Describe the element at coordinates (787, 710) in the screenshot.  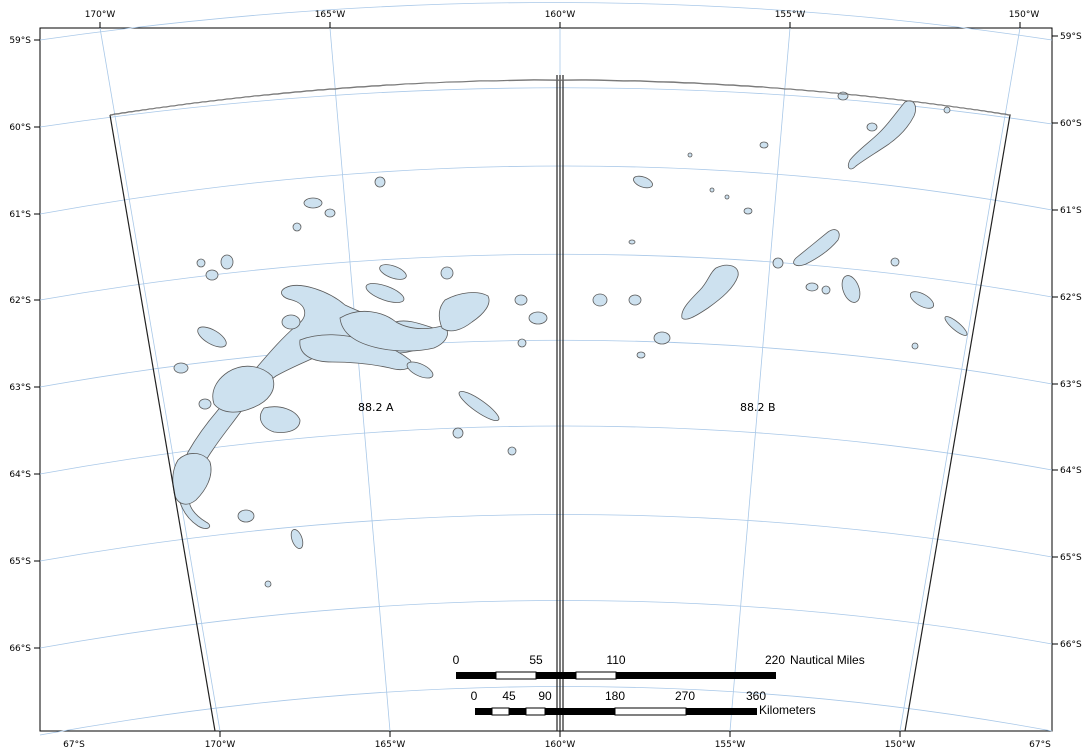
I see `km-unit-label: Kilometers` at that location.